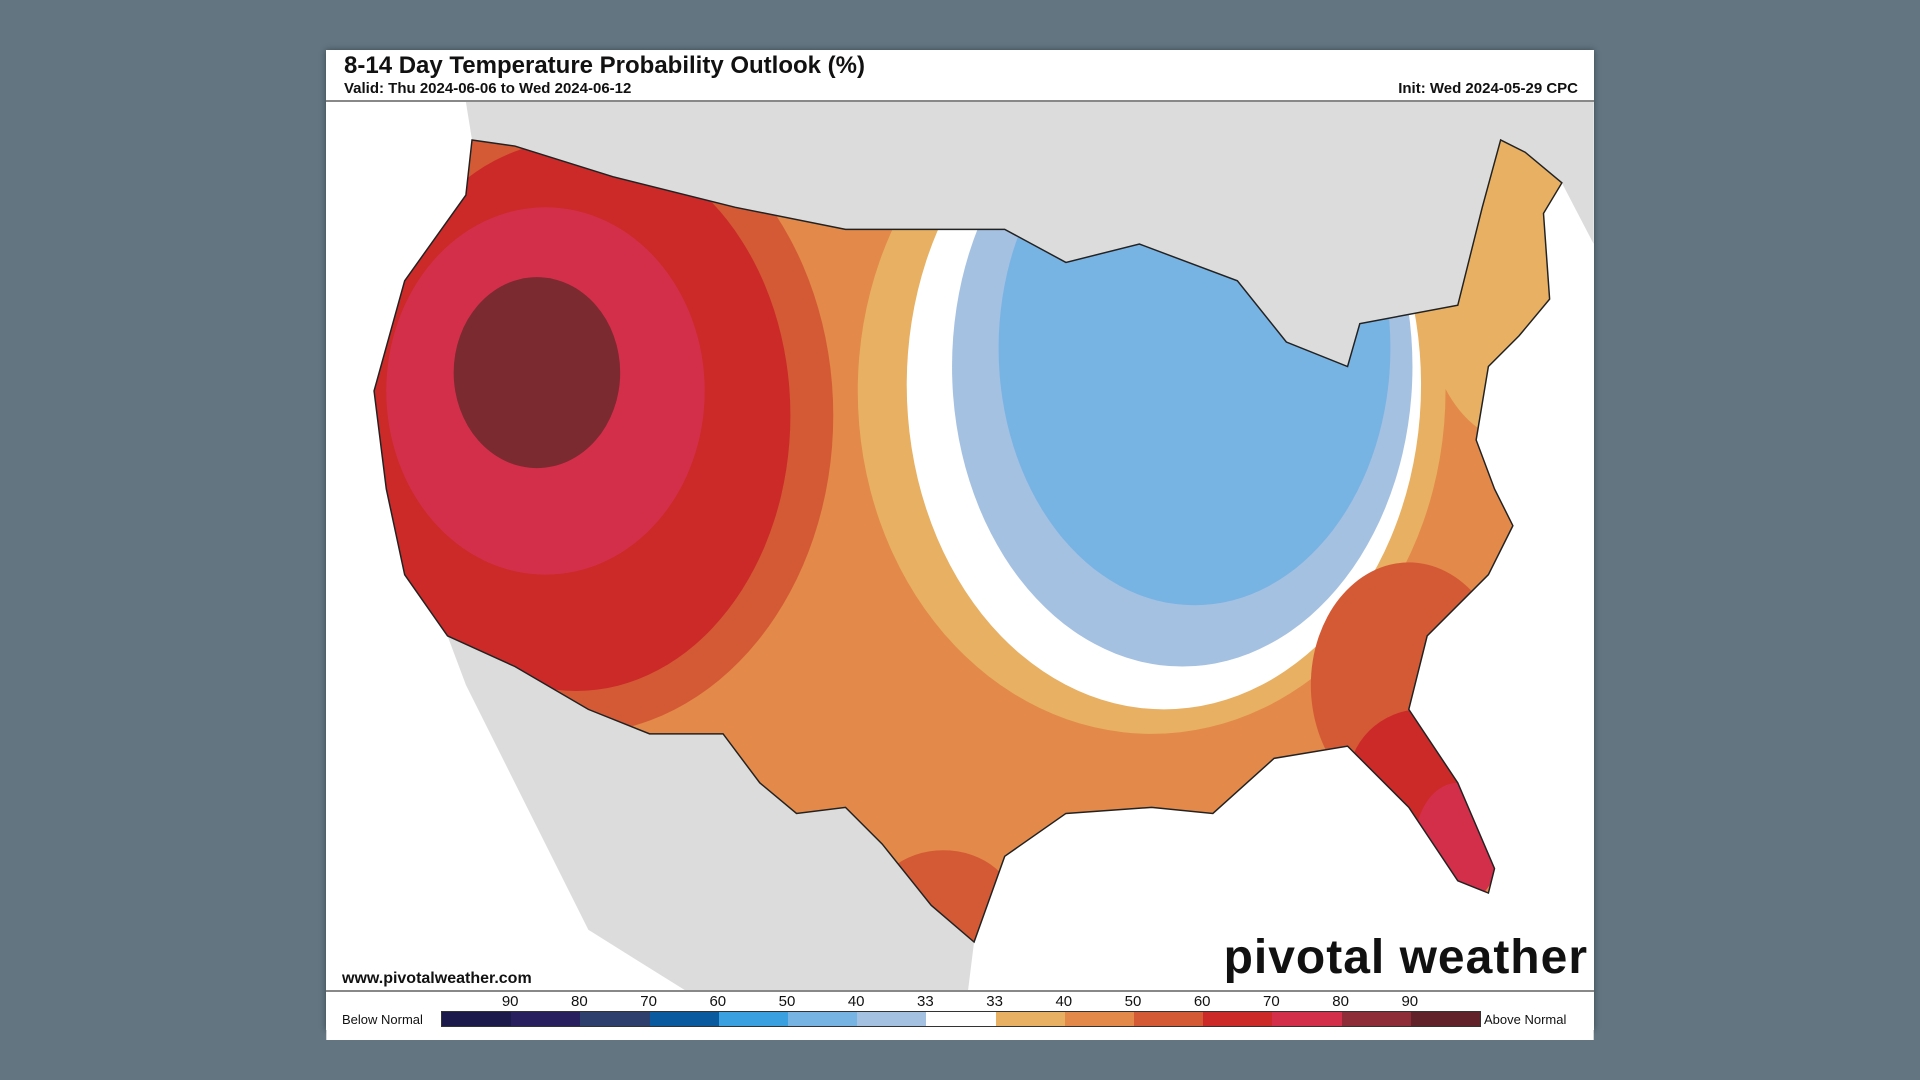  I want to click on website-url: www.pivotalweather.com, so click(437, 978).